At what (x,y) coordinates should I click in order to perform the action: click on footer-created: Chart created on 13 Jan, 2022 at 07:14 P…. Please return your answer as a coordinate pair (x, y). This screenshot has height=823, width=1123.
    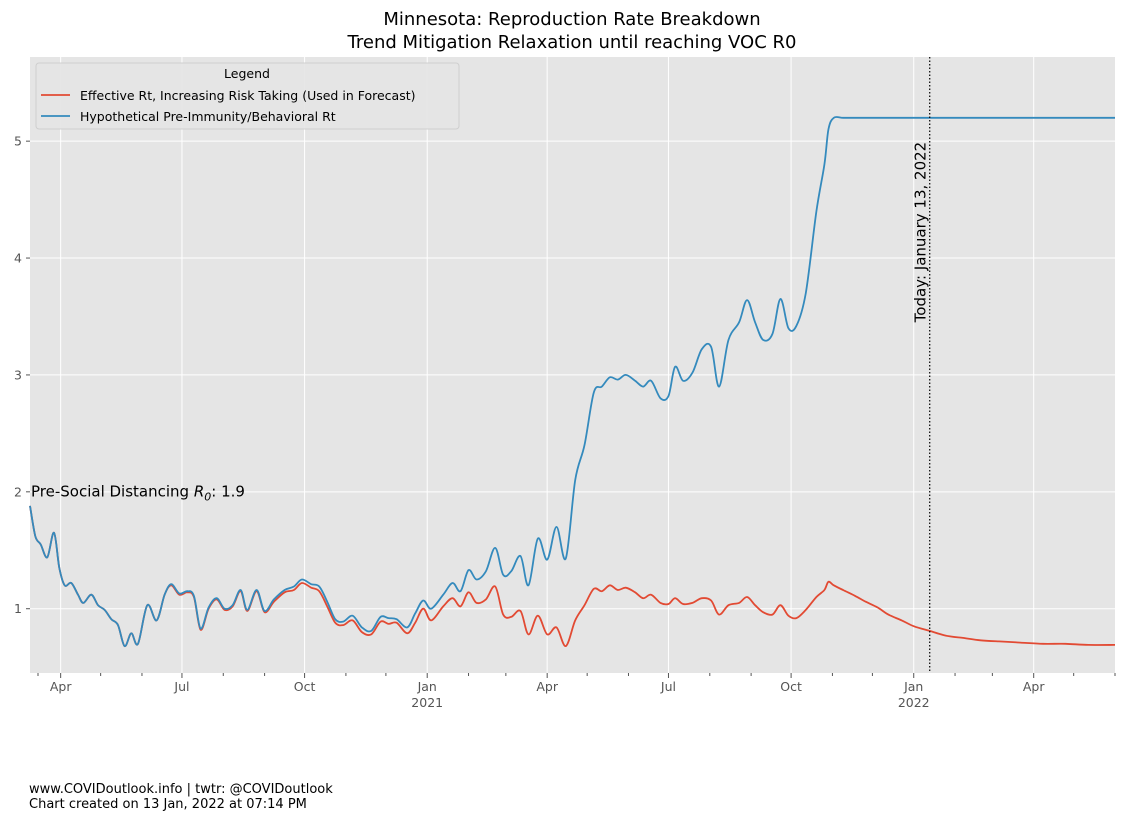
    Looking at the image, I should click on (168, 804).